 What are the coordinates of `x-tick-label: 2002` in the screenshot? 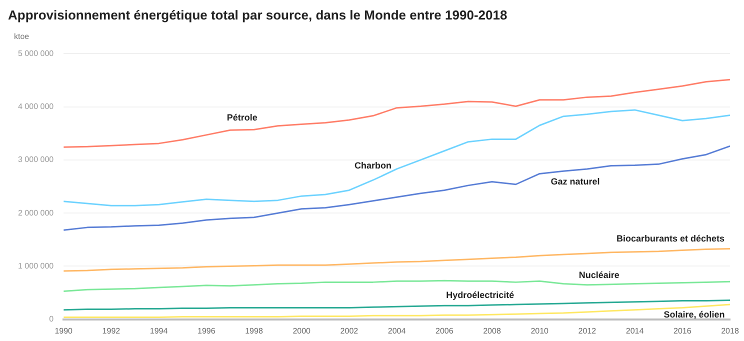 It's located at (349, 331).